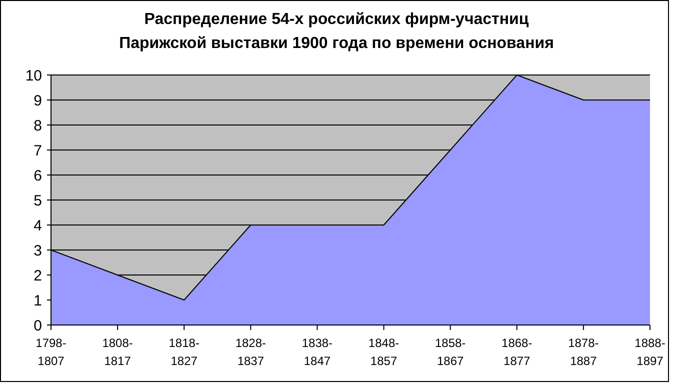  What do you see at coordinates (38, 201) in the screenshot?
I see `y-tick-label: 5` at bounding box center [38, 201].